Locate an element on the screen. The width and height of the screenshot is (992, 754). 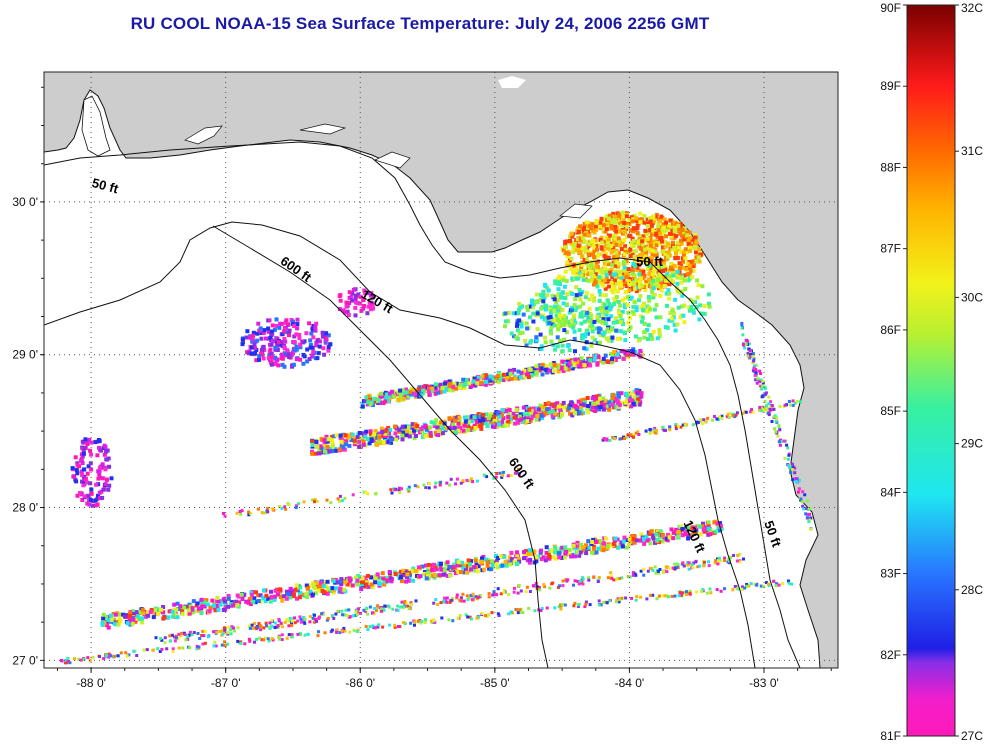
lon-tick-label: -84 0' is located at coordinates (630, 683).